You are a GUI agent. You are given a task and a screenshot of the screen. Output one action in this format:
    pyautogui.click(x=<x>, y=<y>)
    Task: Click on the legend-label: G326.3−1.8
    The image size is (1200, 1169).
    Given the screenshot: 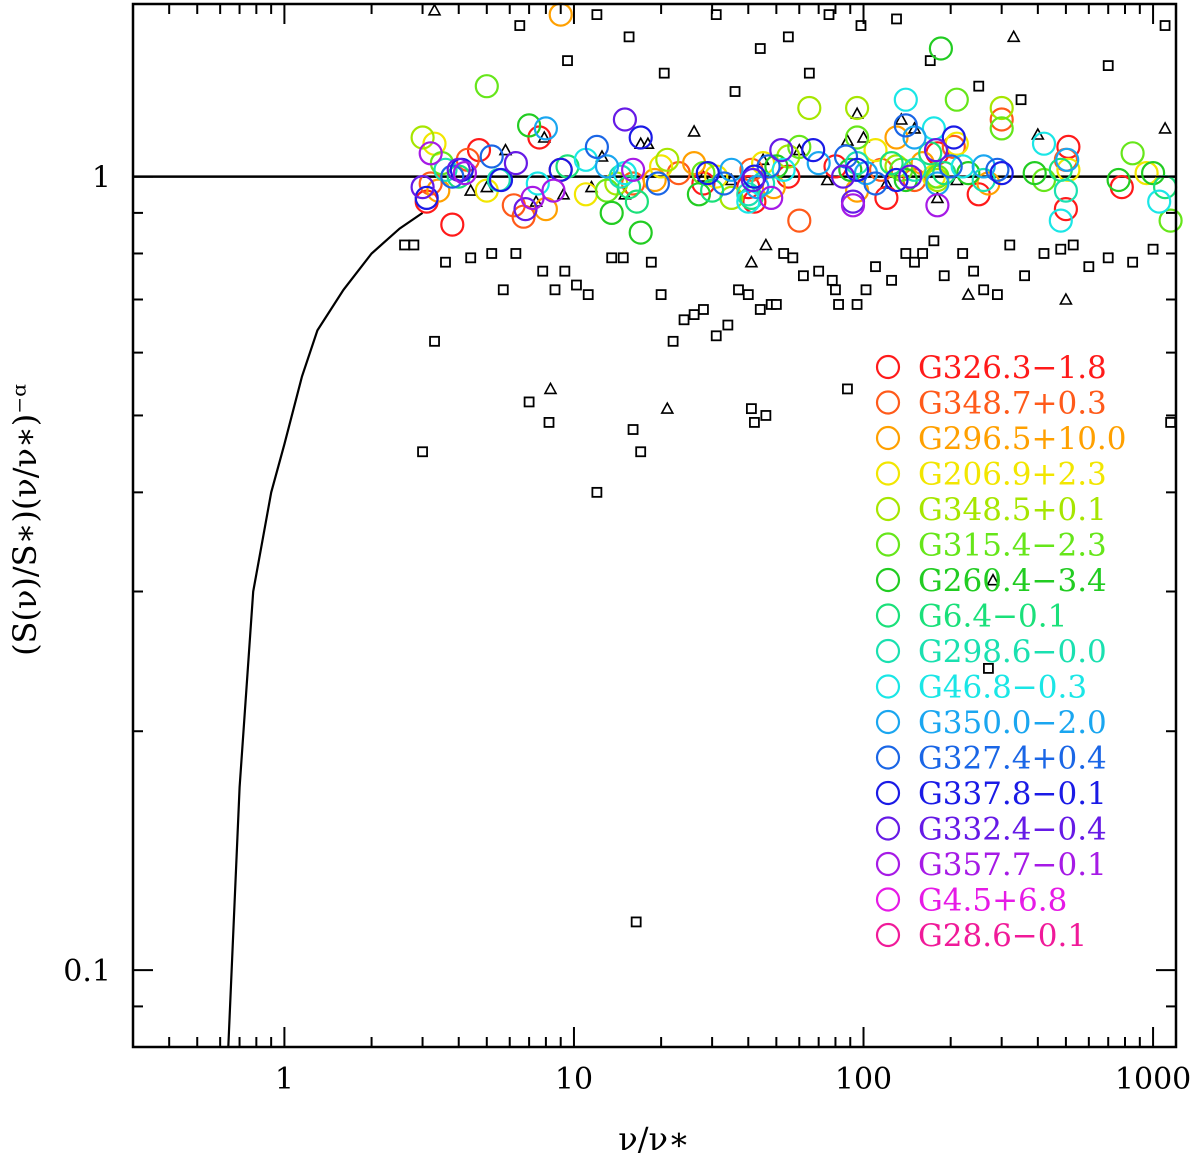 What is the action you would take?
    pyautogui.click(x=1012, y=368)
    